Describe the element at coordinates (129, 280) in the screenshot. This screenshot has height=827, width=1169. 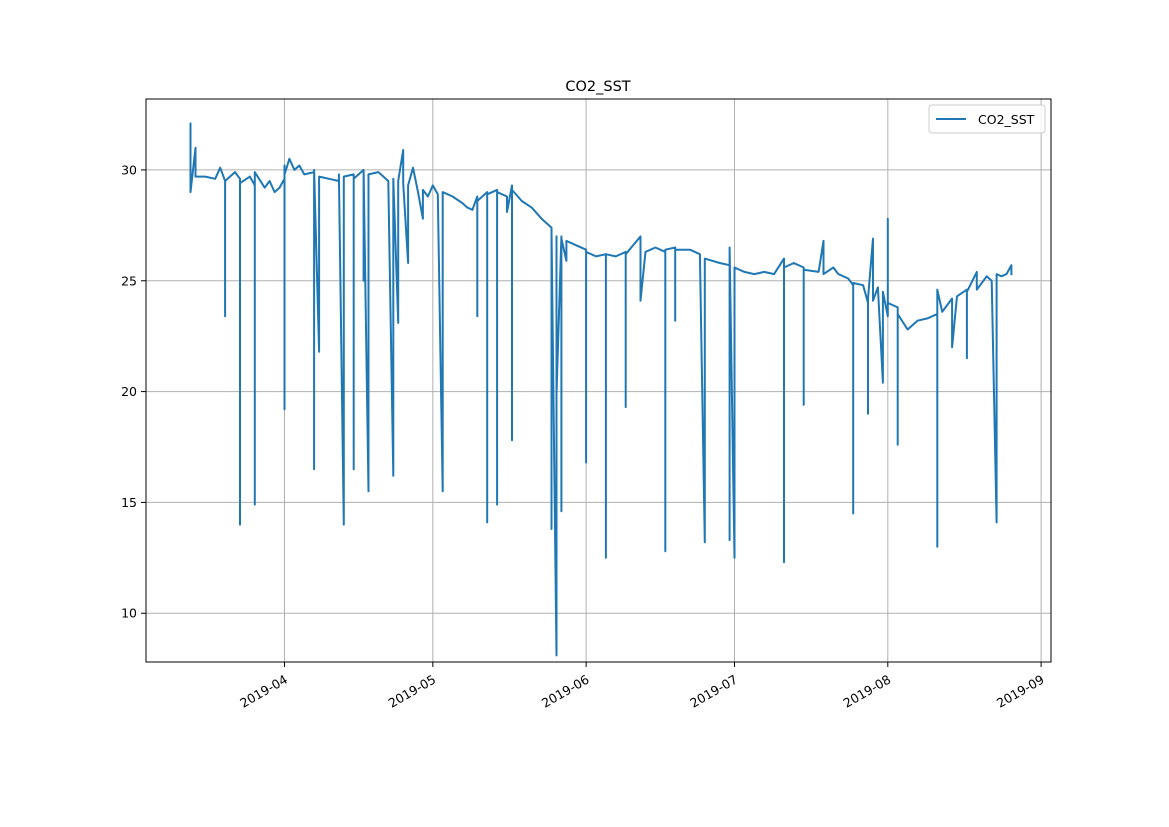
I see `y-tick-label-3: 25` at that location.